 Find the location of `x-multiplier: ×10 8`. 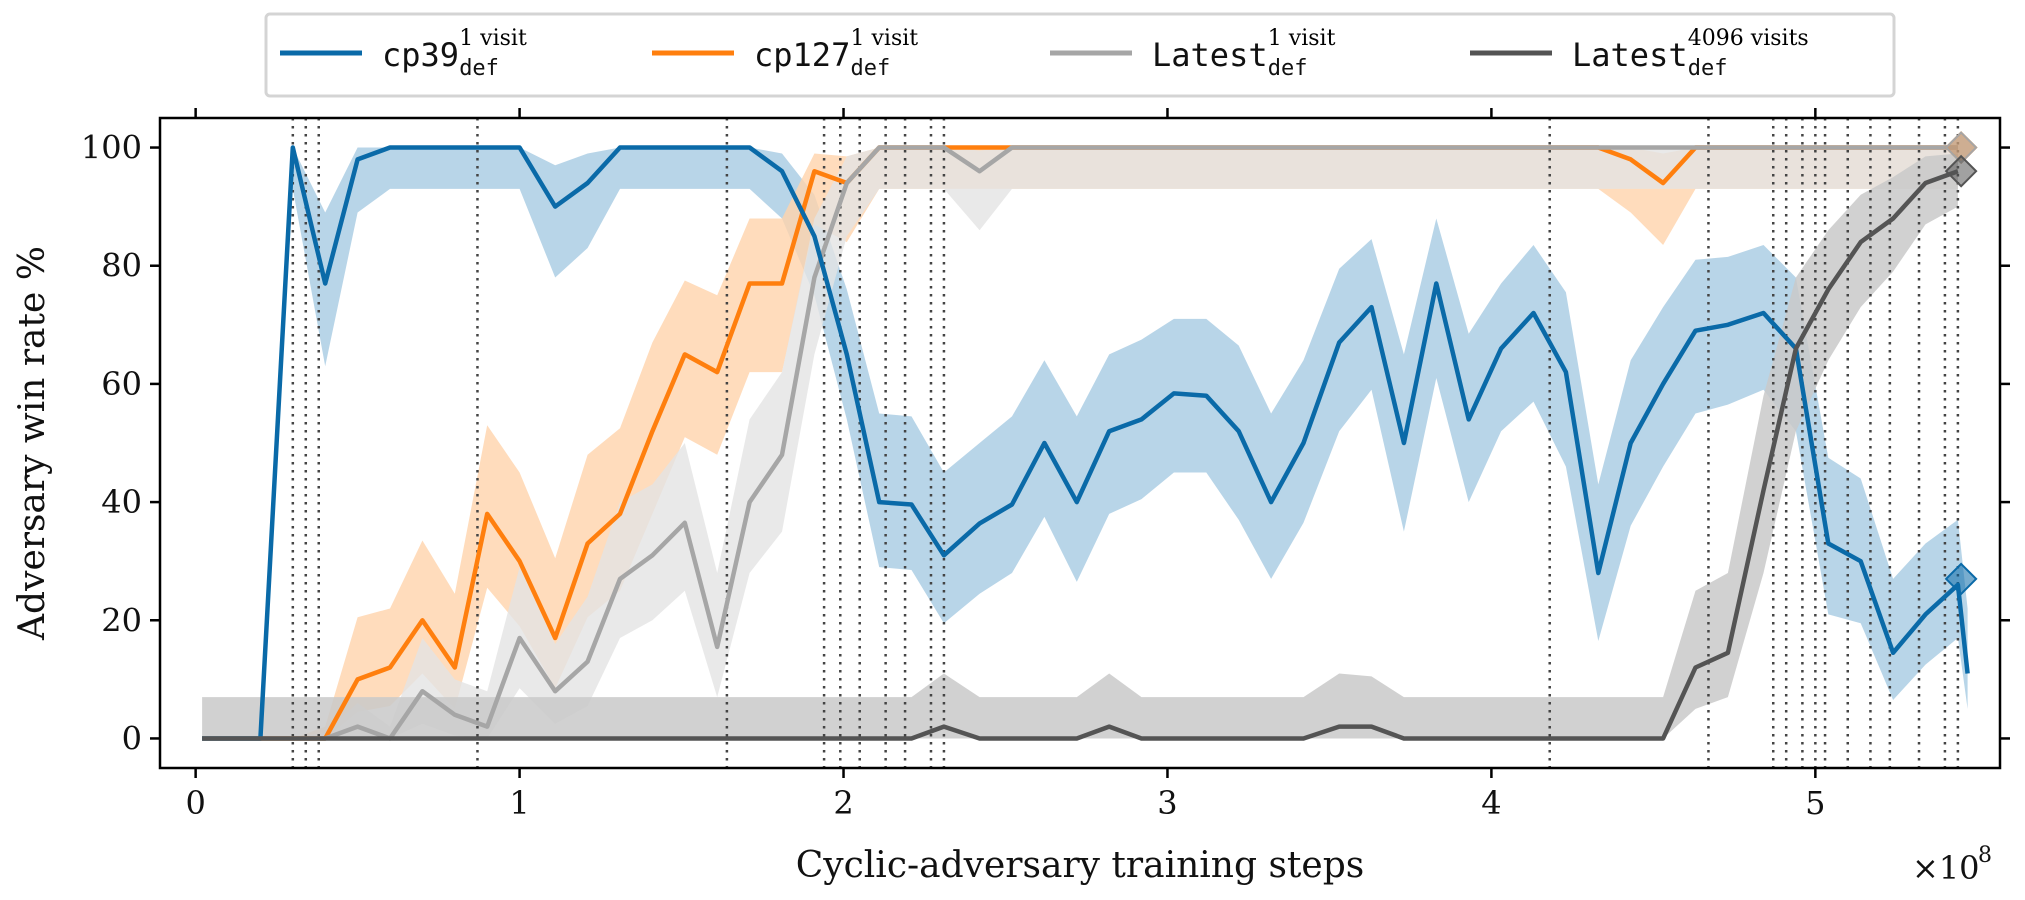

x-multiplier: ×10 8 is located at coordinates (1952, 865).